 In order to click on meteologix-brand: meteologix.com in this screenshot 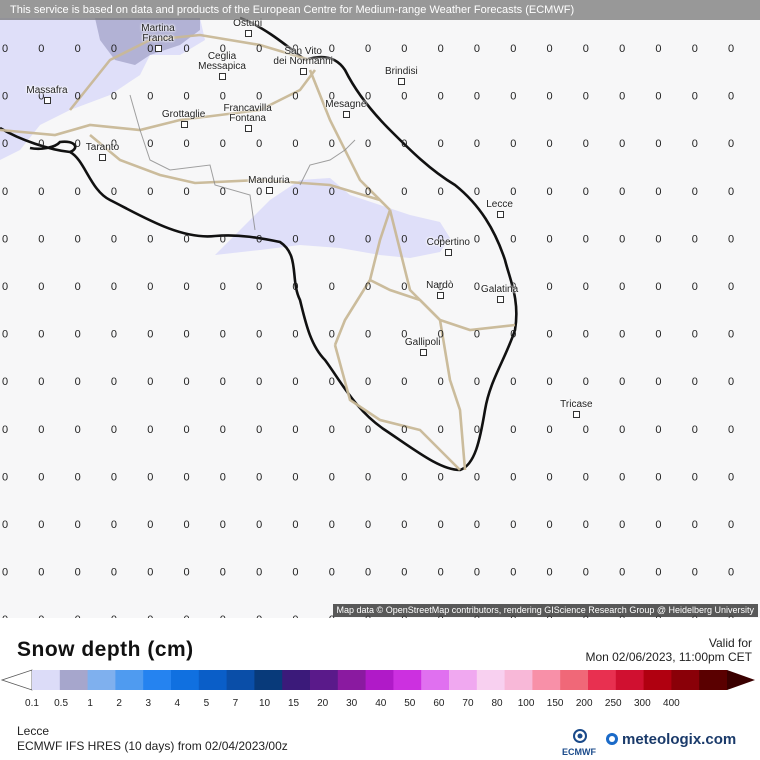, I will do `click(679, 739)`.